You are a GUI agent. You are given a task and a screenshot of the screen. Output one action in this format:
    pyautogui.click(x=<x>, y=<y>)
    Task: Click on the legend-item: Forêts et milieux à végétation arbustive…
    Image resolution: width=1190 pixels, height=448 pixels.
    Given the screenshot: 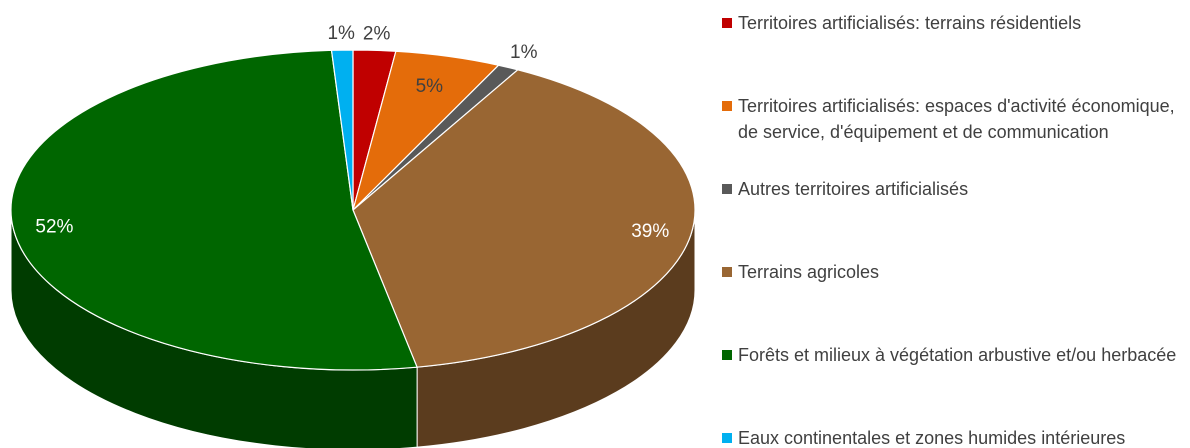 What is the action you would take?
    pyautogui.click(x=952, y=355)
    